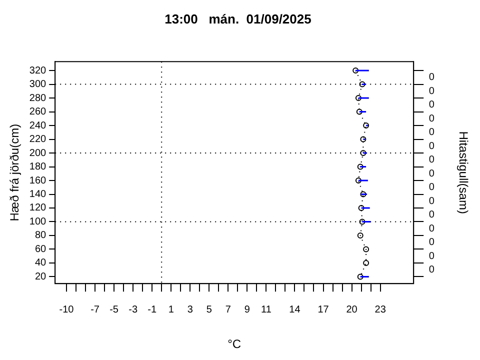  Describe the element at coordinates (463, 172) in the screenshot. I see `y2-axis-title: Hitastigull(sam)` at that location.